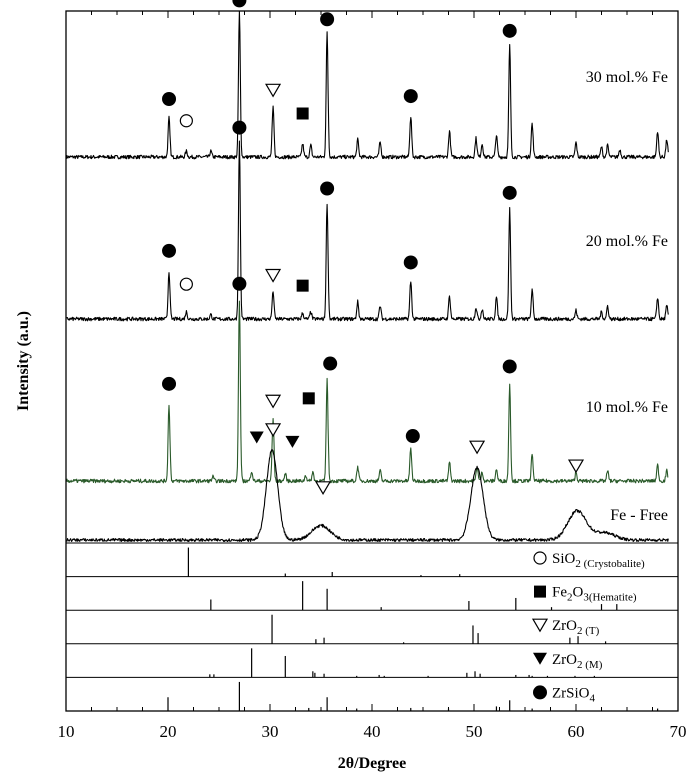 This screenshot has width=689, height=779. I want to click on series-label: Fe - Free, so click(639, 515).